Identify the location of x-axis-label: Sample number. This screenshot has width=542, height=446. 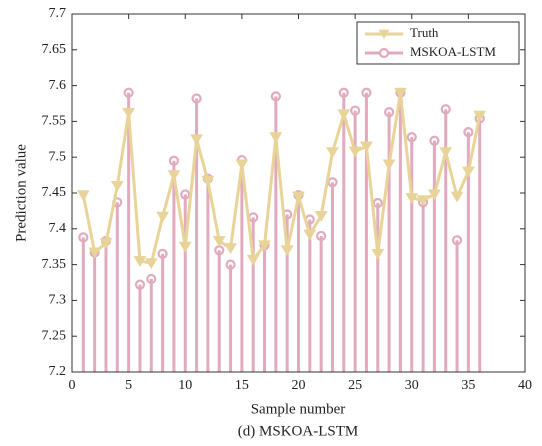
(298, 409).